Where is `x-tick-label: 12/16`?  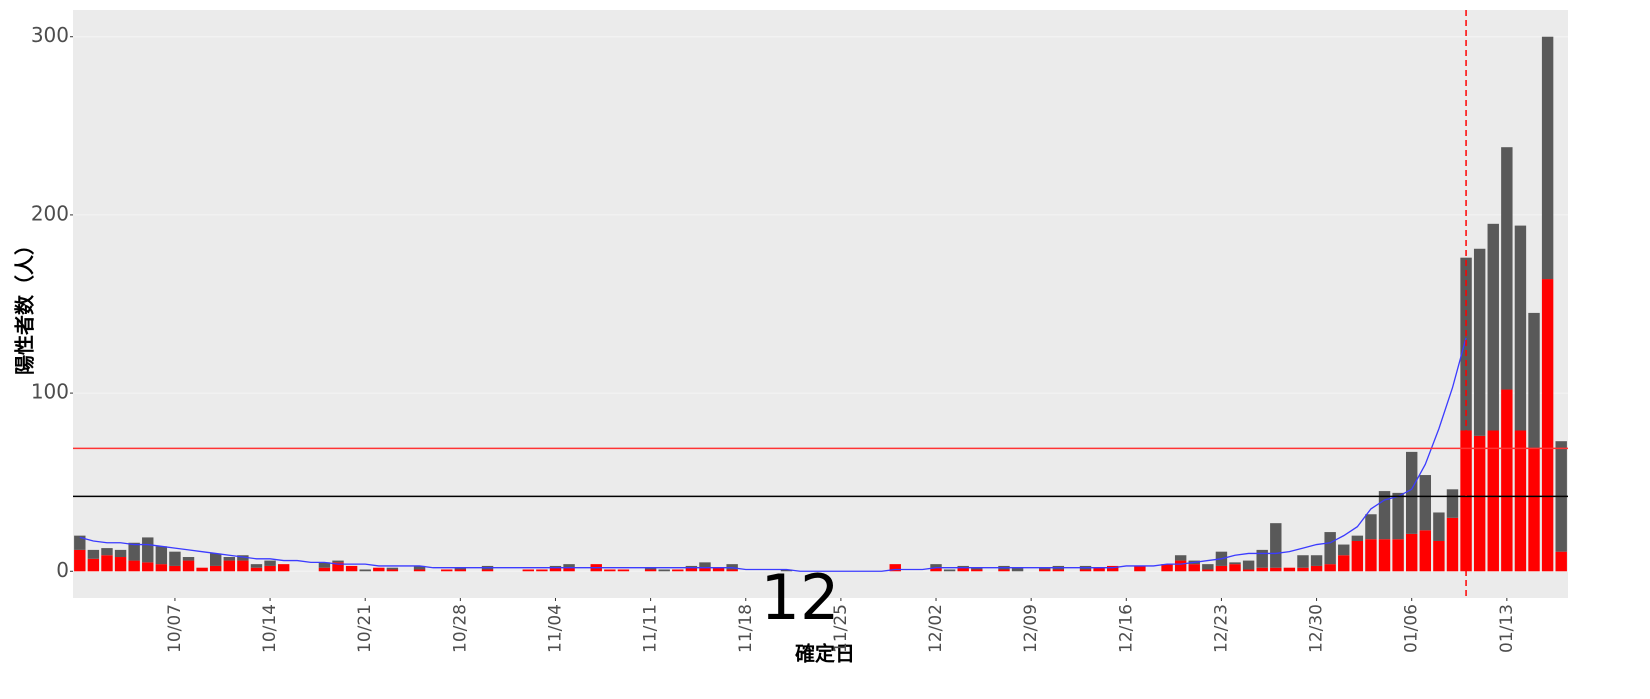 x-tick-label: 12/16 is located at coordinates (1126, 628).